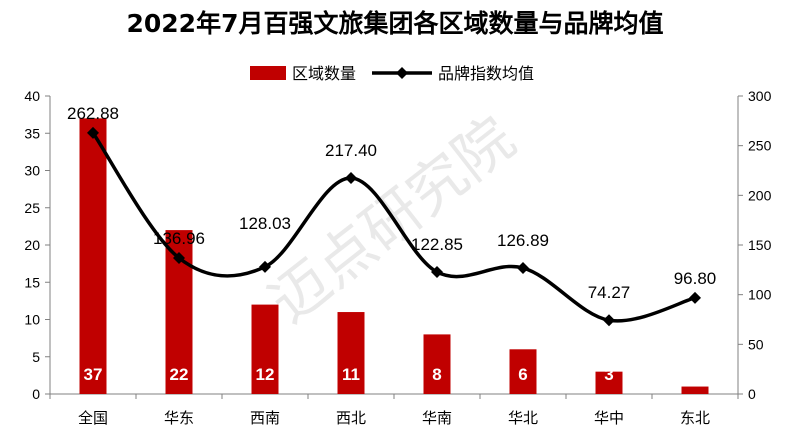  Describe the element at coordinates (760, 146) in the screenshot. I see `y-right-tick-label: 250` at that location.